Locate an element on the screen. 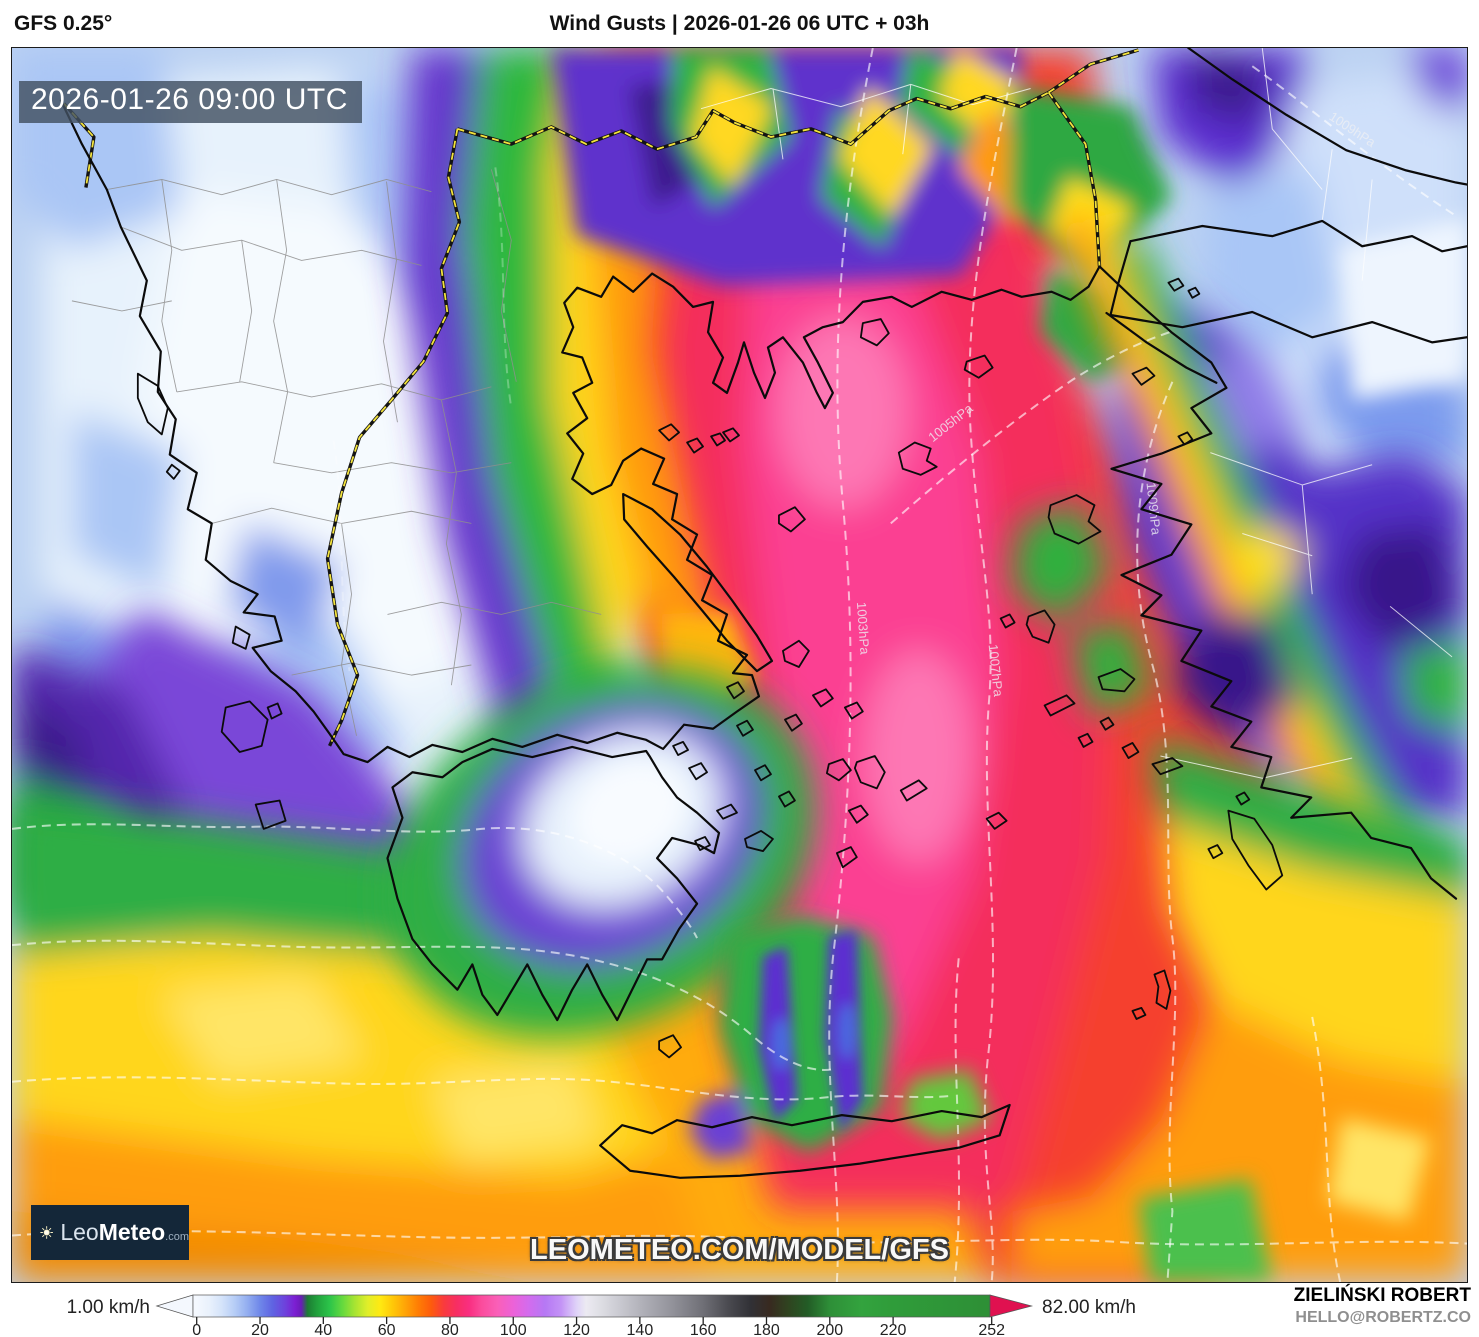  svg-text: 100 is located at coordinates (513, 1329).